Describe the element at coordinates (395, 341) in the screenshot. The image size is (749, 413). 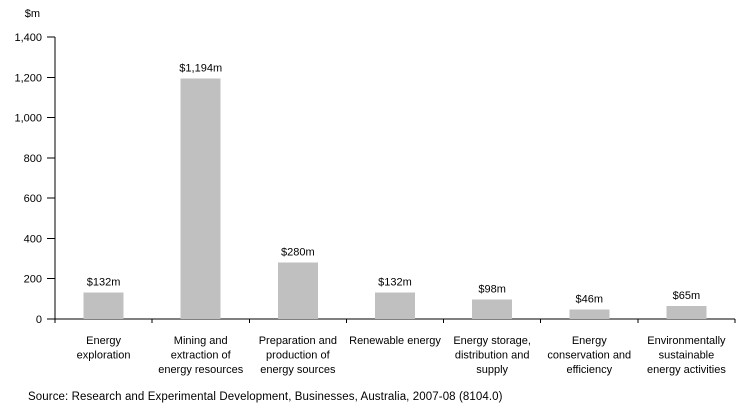
I see `x-category-label: Renewable energy` at that location.